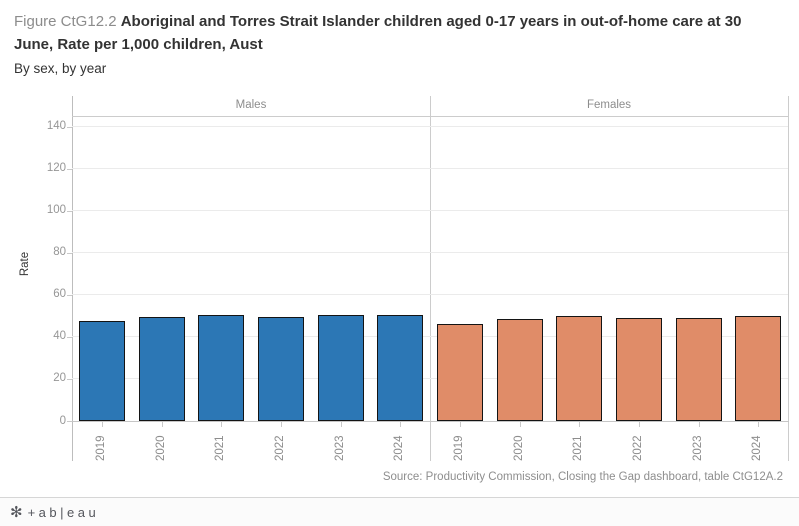 The image size is (799, 526). Describe the element at coordinates (59, 336) in the screenshot. I see `y-tick-label: 40` at that location.